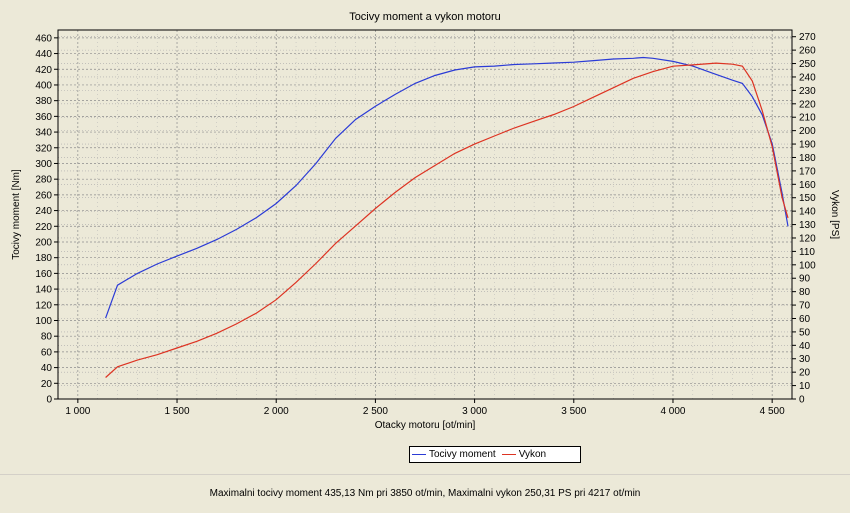 The image size is (850, 513). Describe the element at coordinates (43, 227) in the screenshot. I see `y-left-tick-label: 220` at that location.